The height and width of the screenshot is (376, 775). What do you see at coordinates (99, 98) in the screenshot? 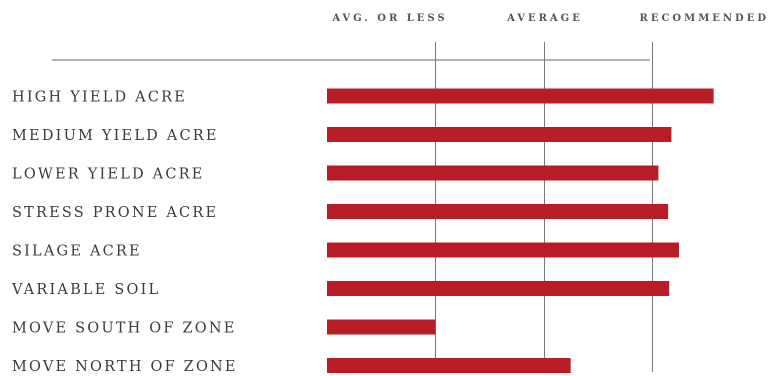
I see `category-label-high-yield-acre: HIGH YIELD ACRE` at bounding box center [99, 98].